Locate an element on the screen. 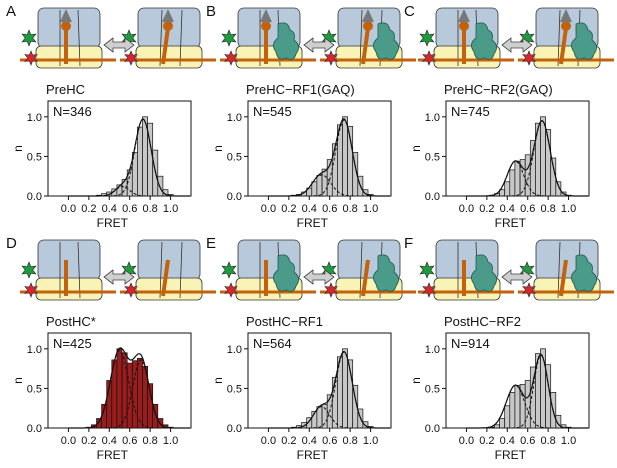 Image resolution: width=617 pixels, height=468 pixels. panel-title: PostHC−RF1 is located at coordinates (284, 321).